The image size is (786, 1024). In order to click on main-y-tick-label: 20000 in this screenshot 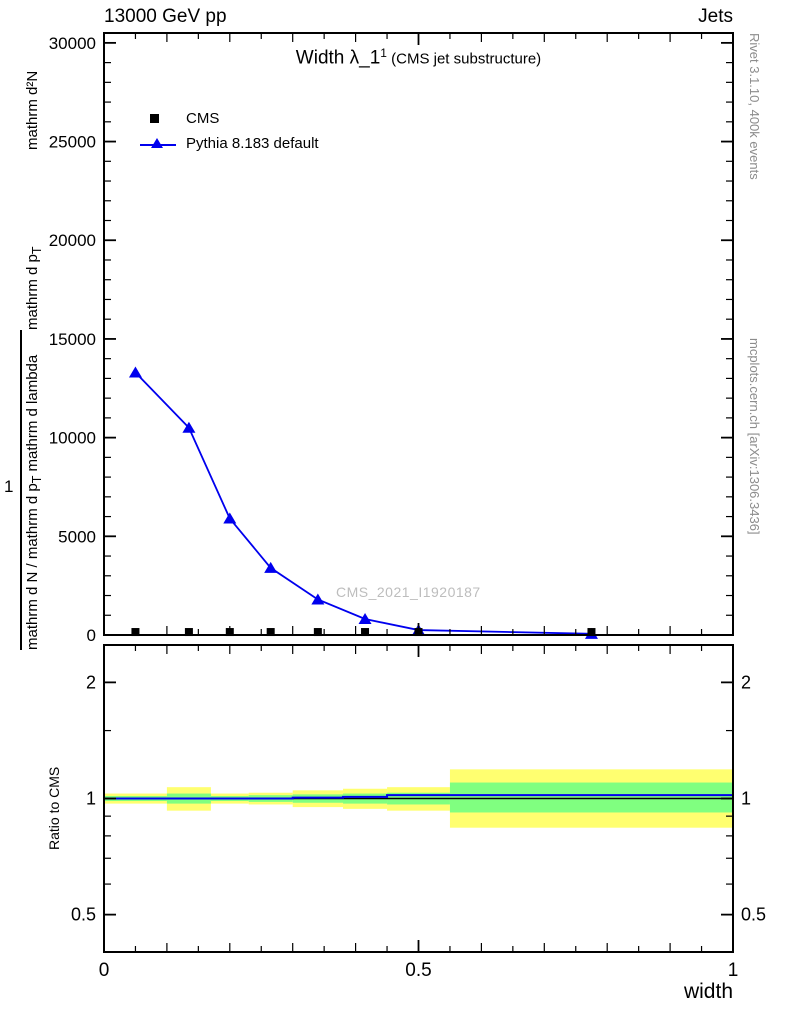, I will do `click(72, 240)`.